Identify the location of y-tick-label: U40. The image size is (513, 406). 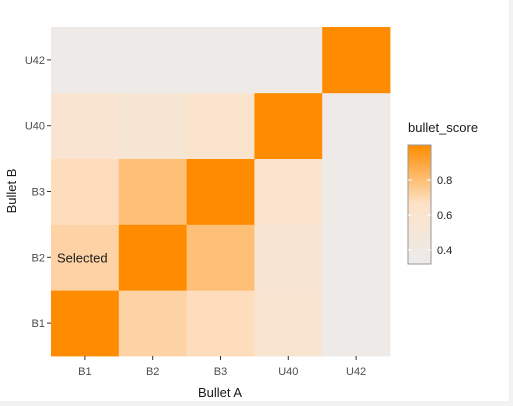
(35, 127).